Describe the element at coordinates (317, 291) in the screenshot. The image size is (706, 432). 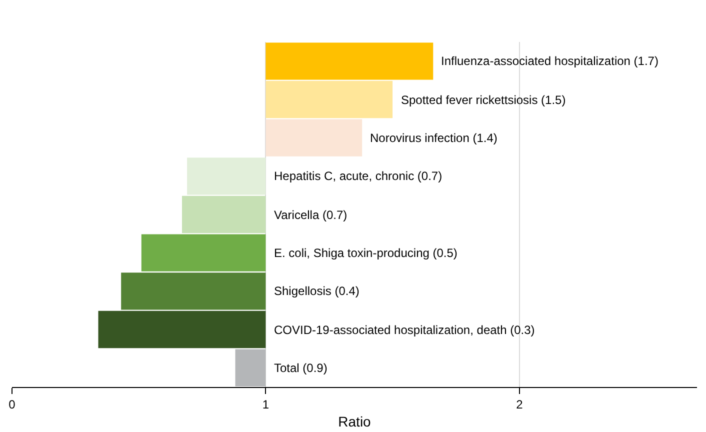
I see `y-tick-label: Shigellosis (0.4)` at that location.